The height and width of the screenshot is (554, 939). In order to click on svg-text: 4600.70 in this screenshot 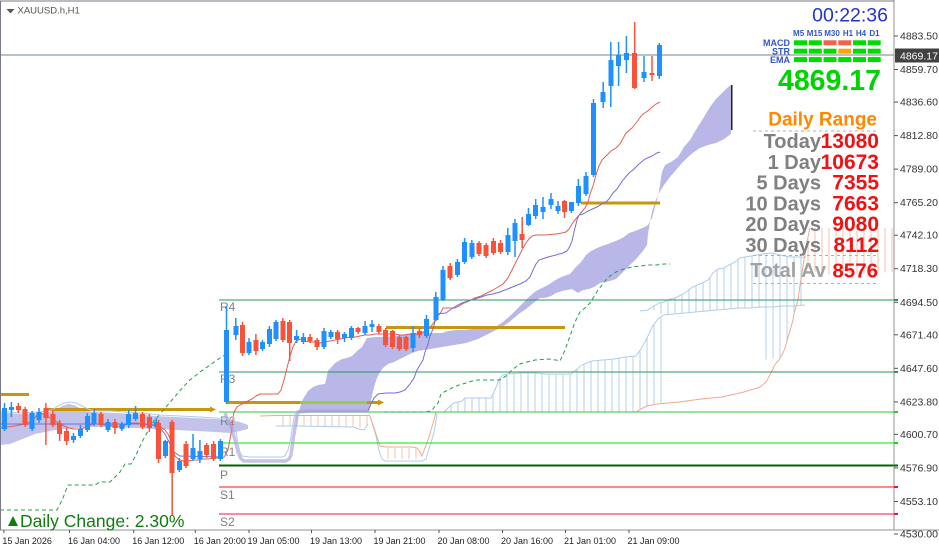, I will do `click(919, 435)`.